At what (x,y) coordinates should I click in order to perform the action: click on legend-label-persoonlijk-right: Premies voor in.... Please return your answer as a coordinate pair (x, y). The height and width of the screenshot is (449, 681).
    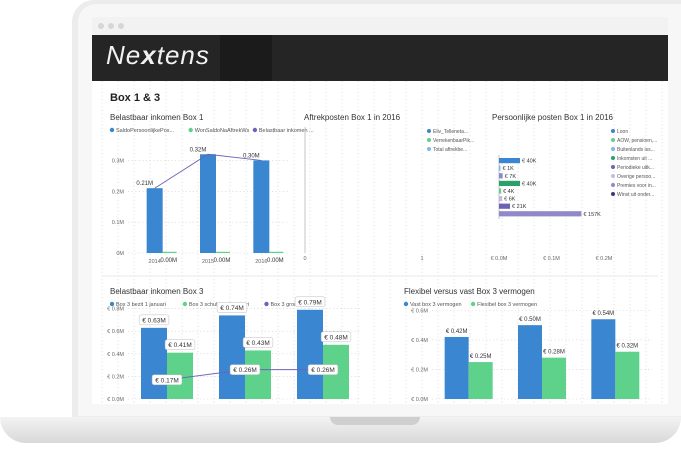
    Looking at the image, I should click on (636, 186).